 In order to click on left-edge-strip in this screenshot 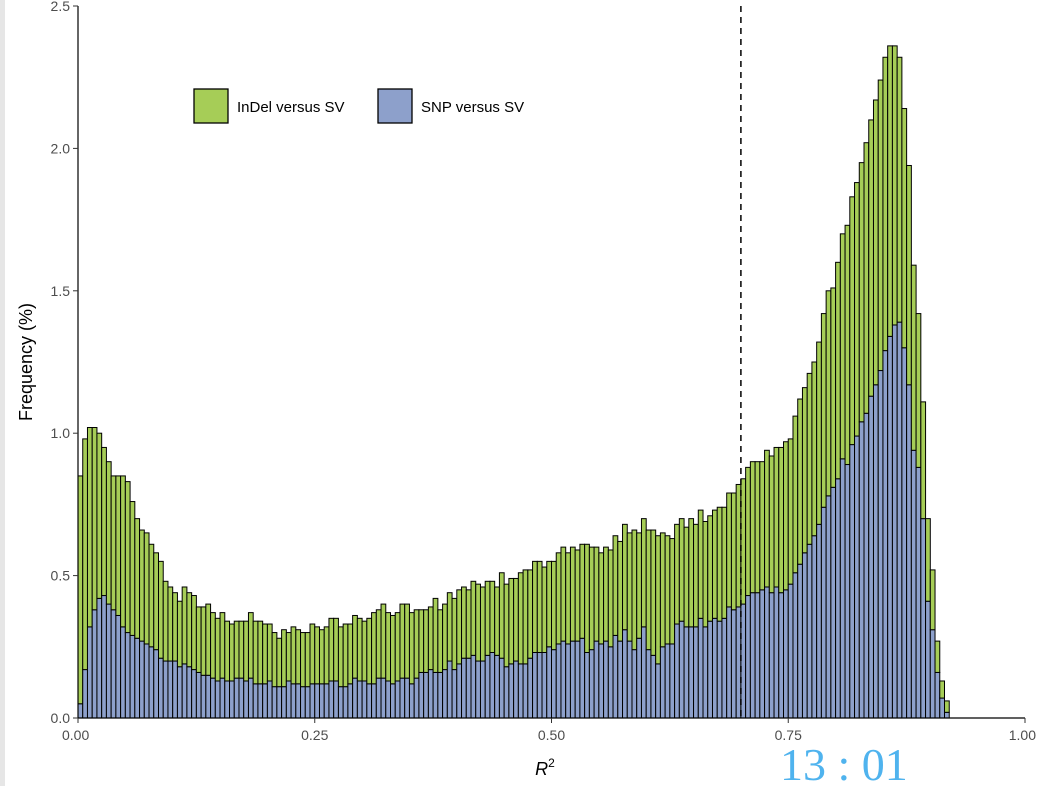, I will do `click(2, 393)`.